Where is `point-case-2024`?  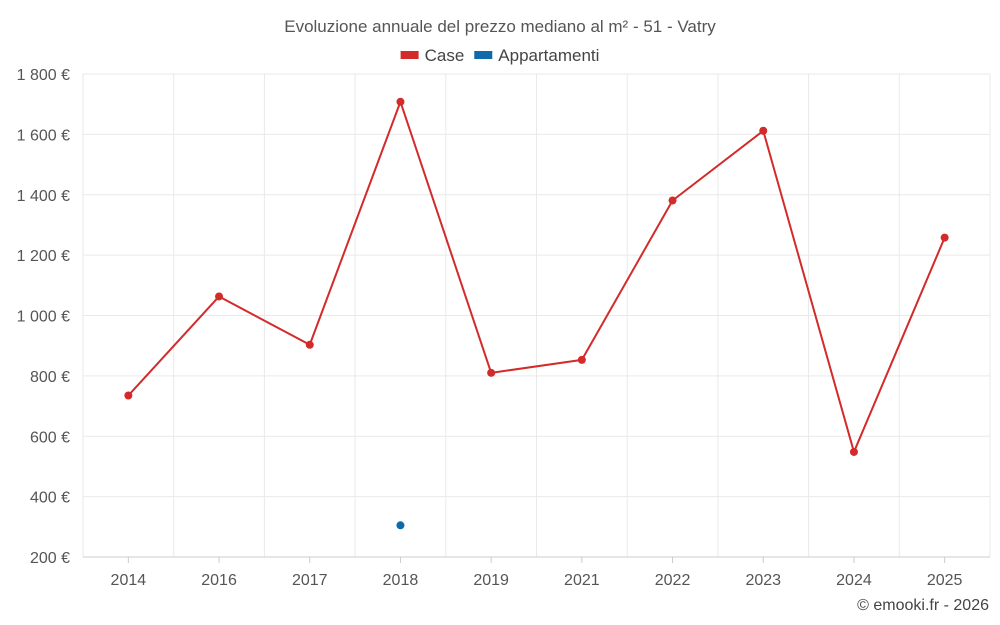 point-case-2024 is located at coordinates (853, 451).